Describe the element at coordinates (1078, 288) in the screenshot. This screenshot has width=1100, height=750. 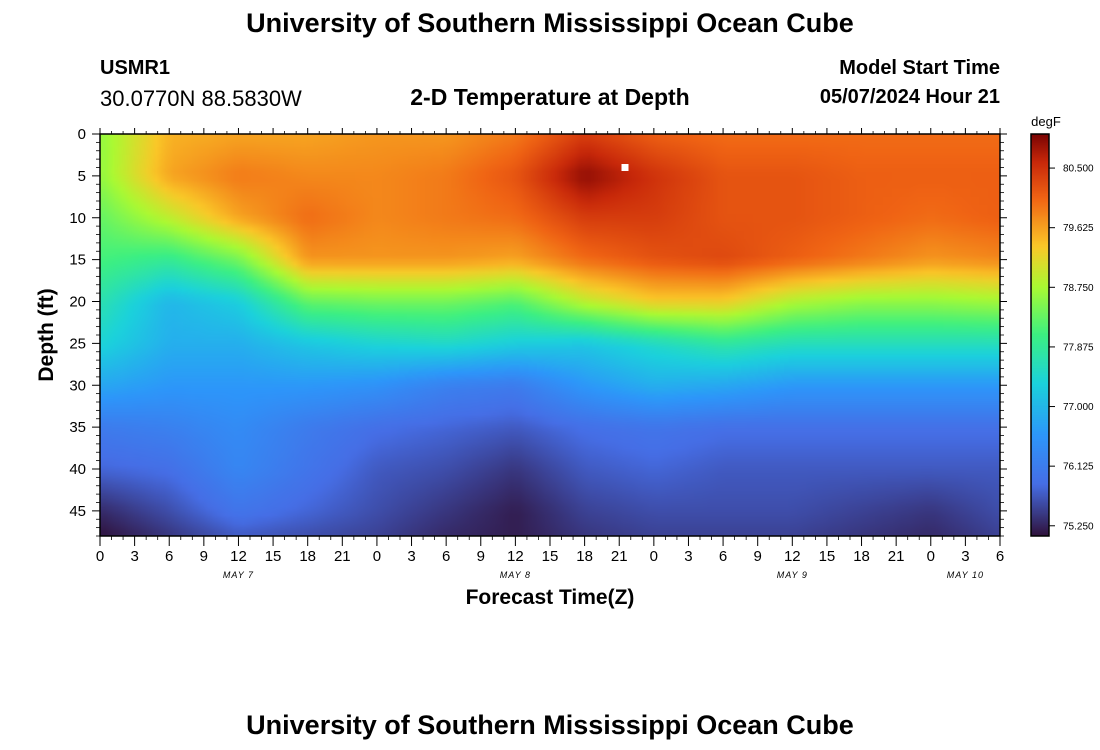
I see `colorbar-tick-label: 78.750` at that location.